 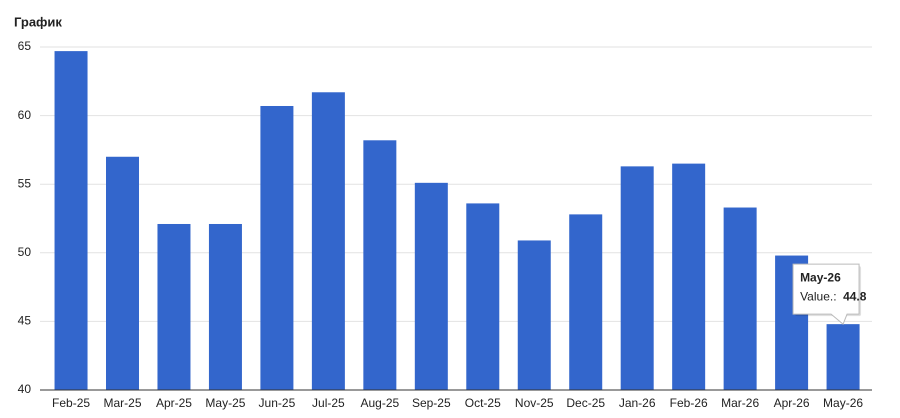 I want to click on y-tick-label: 65, so click(x=25, y=46).